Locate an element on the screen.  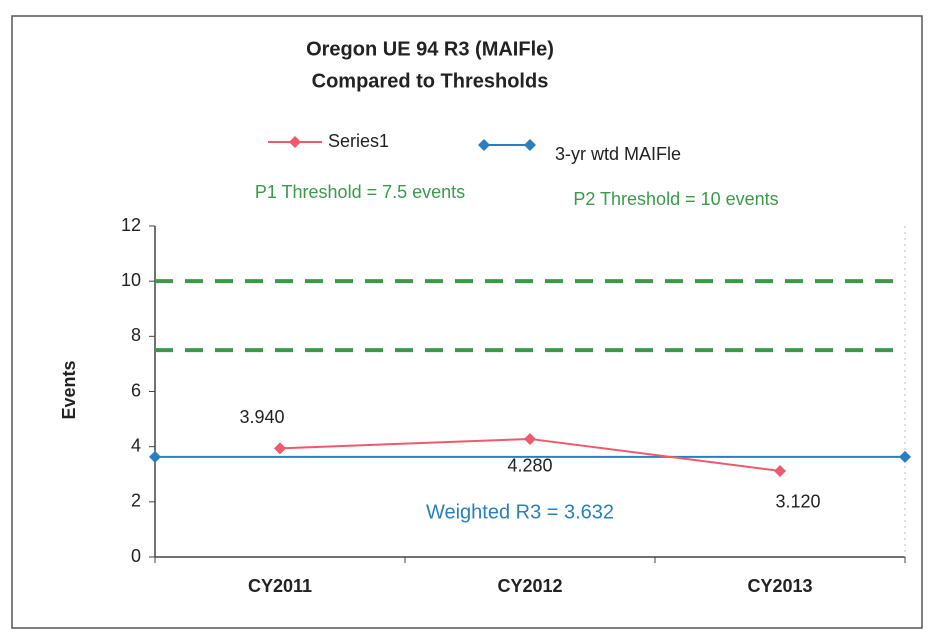
x-tick-label: CY2013 is located at coordinates (779, 586).